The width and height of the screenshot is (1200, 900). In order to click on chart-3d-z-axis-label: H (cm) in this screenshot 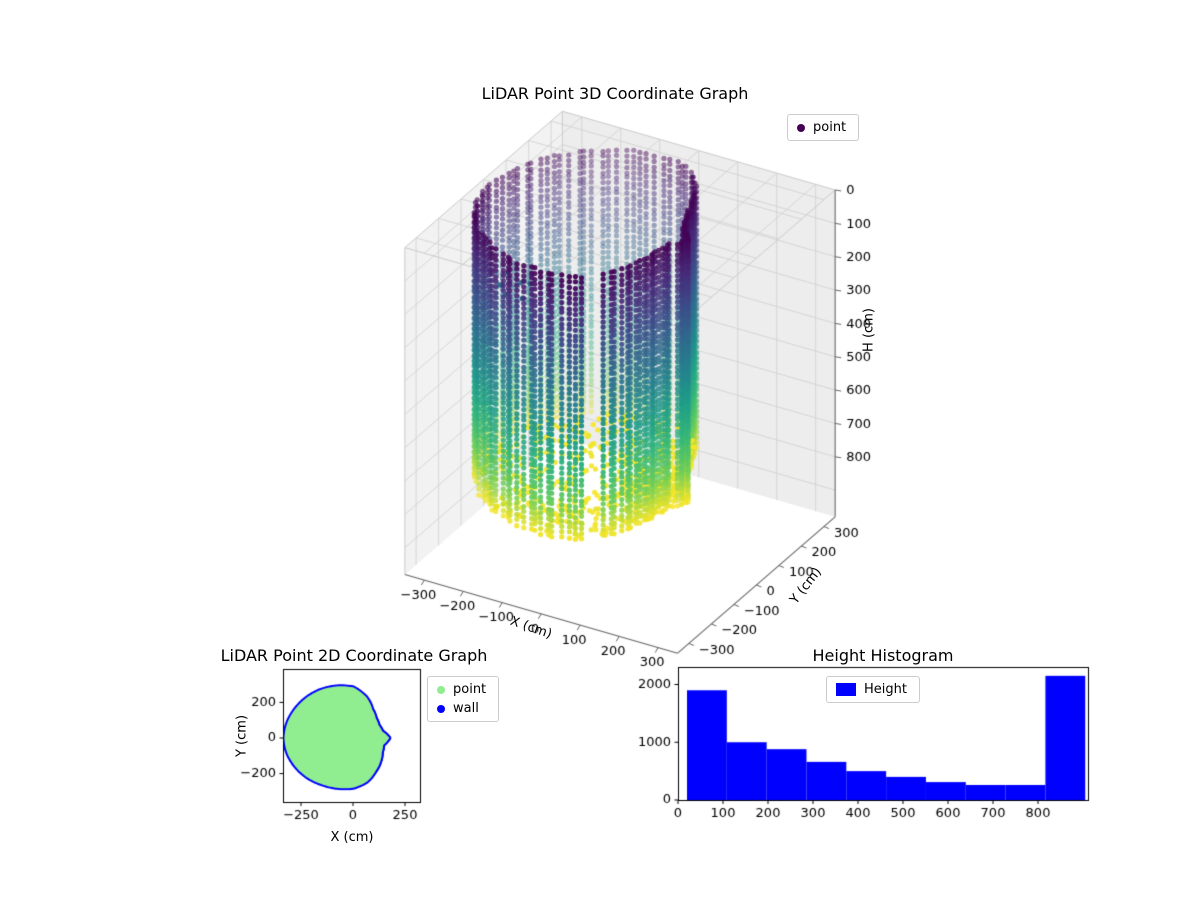, I will do `click(869, 330)`.